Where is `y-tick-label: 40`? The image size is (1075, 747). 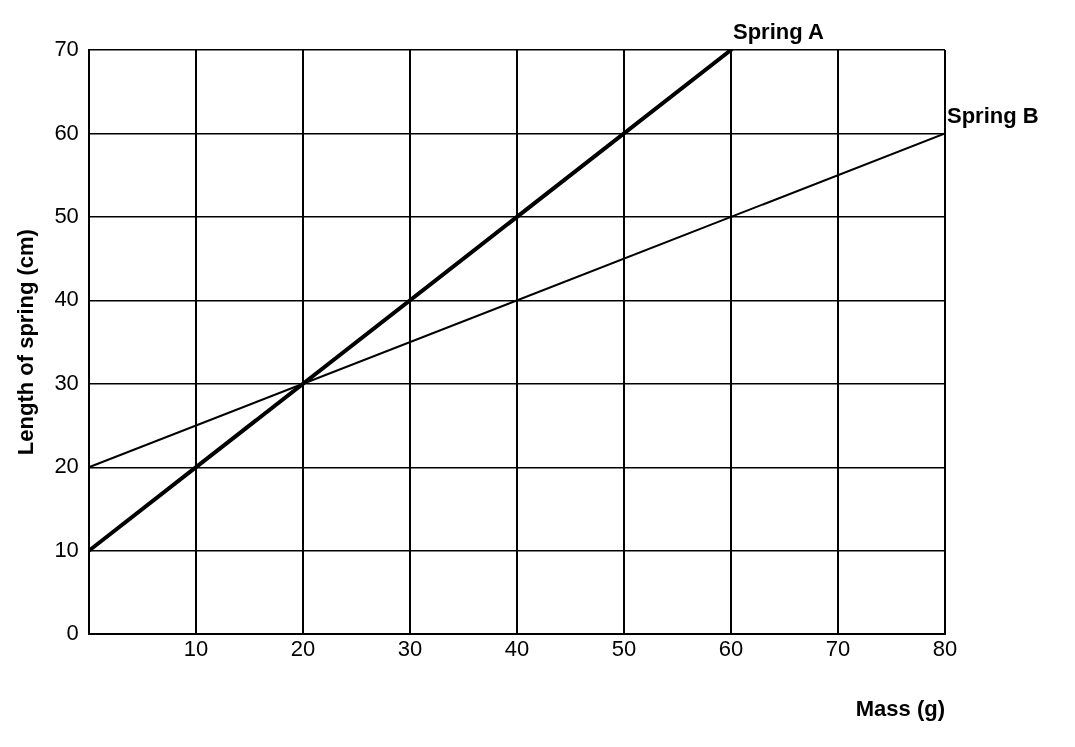
y-tick-label: 40 is located at coordinates (66, 299).